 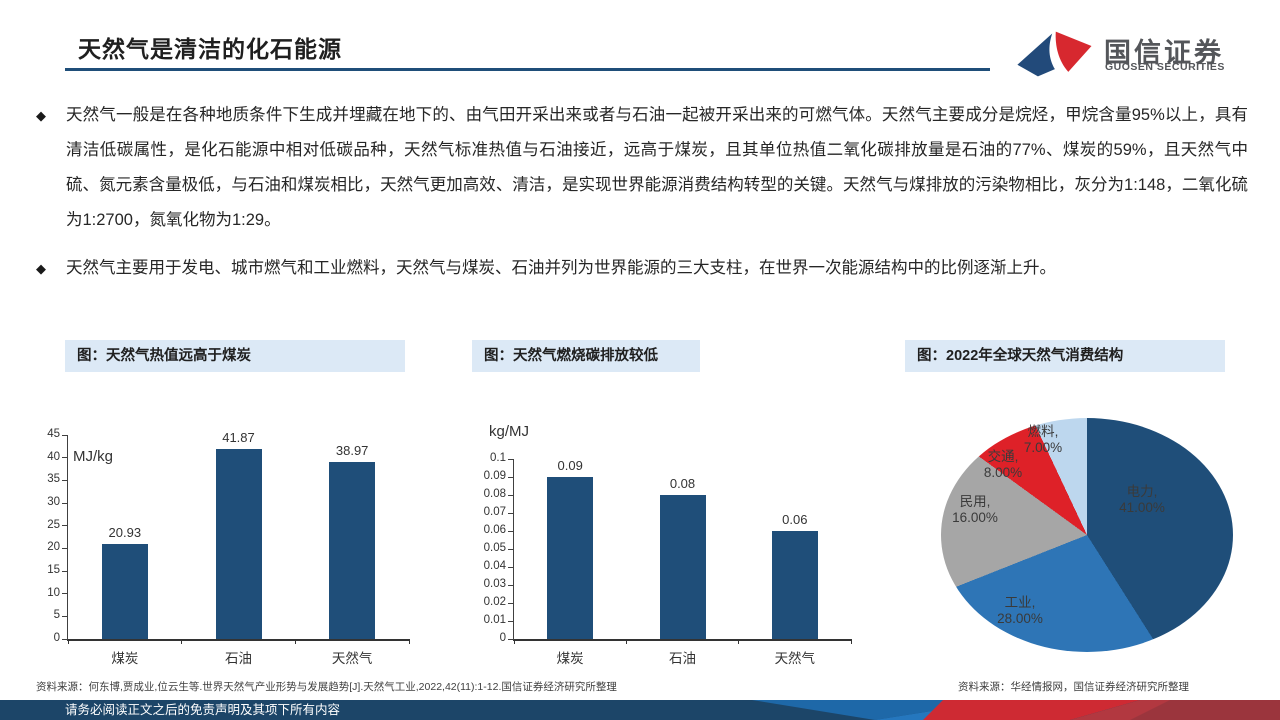 What do you see at coordinates (1043, 431) in the screenshot?
I see `pie-label-name: 燃料,` at bounding box center [1043, 431].